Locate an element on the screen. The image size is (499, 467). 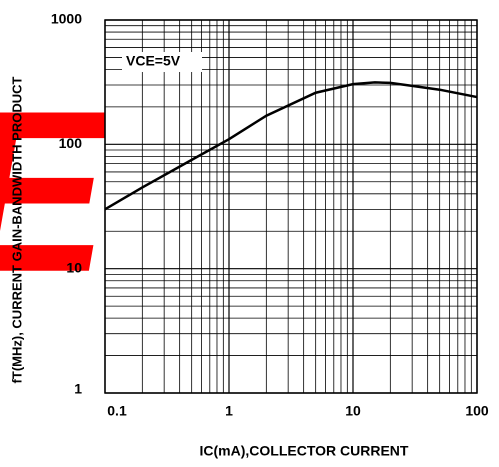
x-tick-label: 10 is located at coordinates (353, 411).